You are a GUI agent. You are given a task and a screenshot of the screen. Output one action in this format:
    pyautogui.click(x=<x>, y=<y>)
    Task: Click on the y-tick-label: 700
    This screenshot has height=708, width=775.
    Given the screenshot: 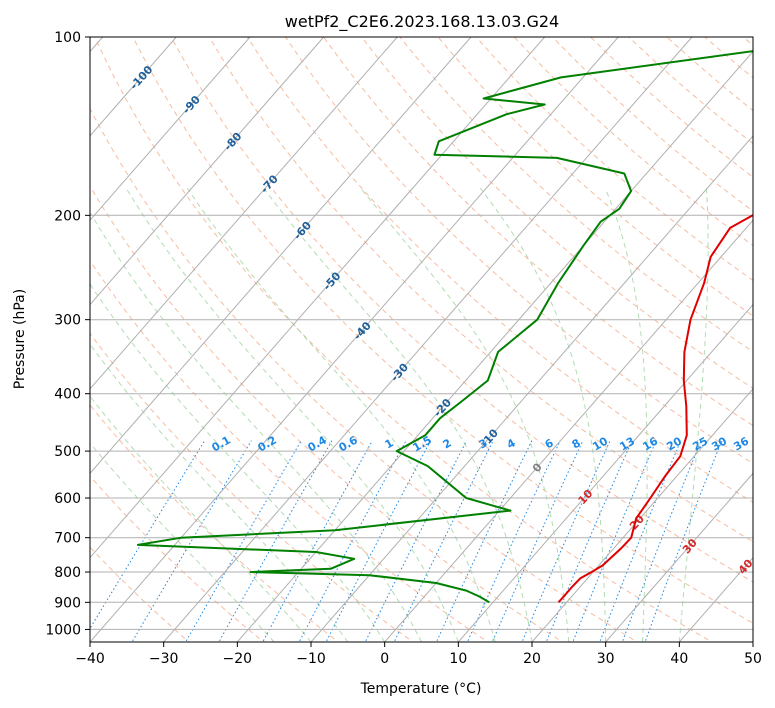 What is the action you would take?
    pyautogui.click(x=67, y=539)
    